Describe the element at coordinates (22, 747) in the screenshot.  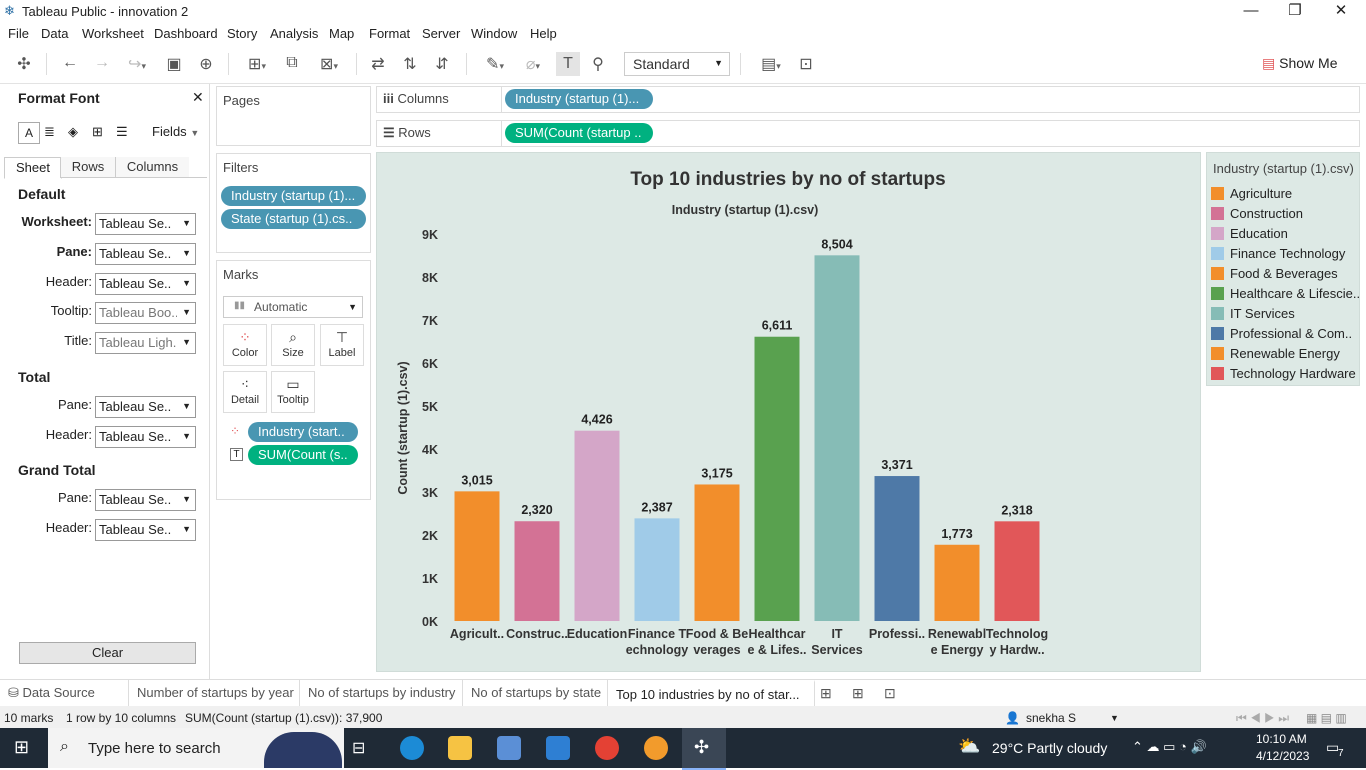
I see `windows-start-icon: ⊞` at that location.